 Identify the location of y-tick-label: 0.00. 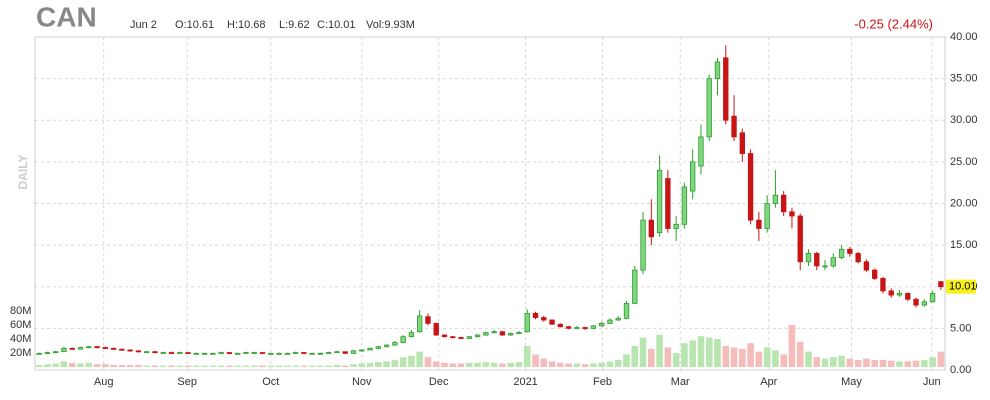
(960, 370).